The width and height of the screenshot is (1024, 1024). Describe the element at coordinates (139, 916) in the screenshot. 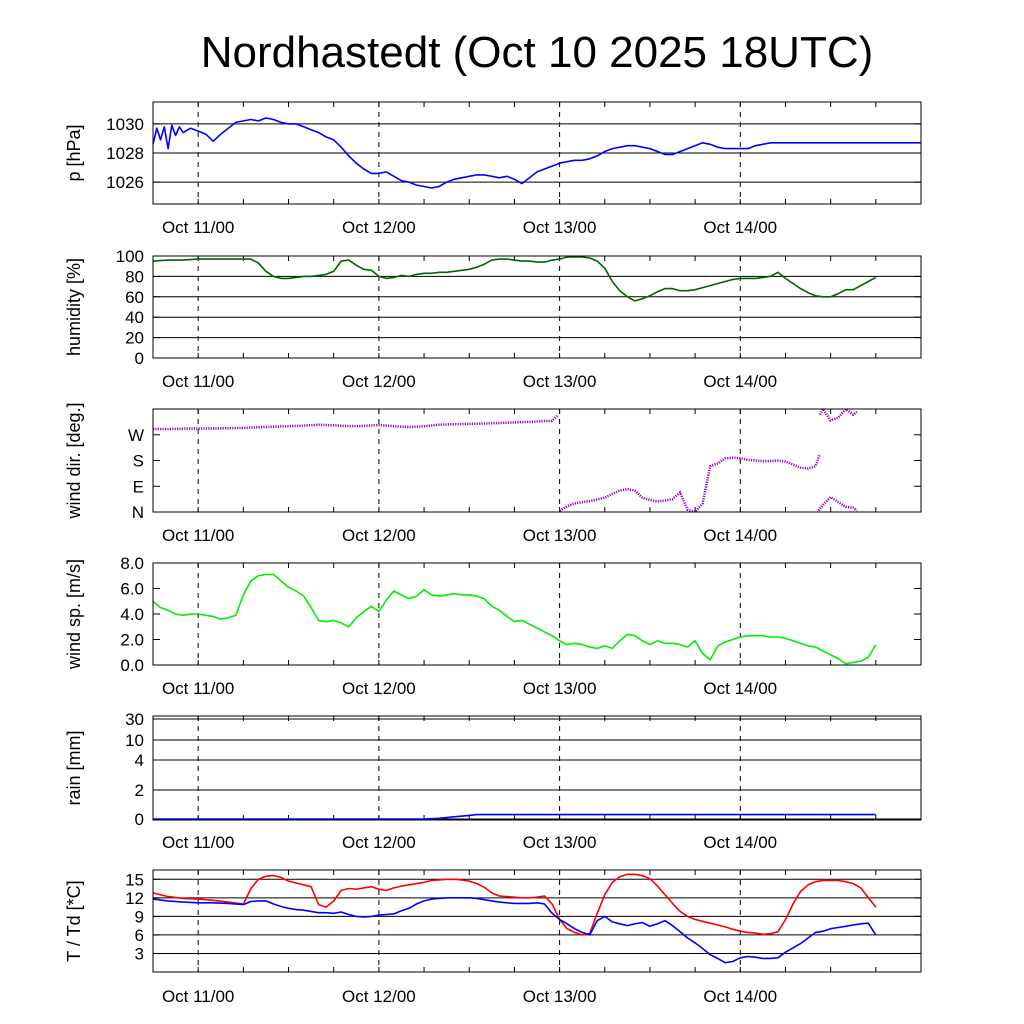

I see `y-tick-label: 9` at that location.